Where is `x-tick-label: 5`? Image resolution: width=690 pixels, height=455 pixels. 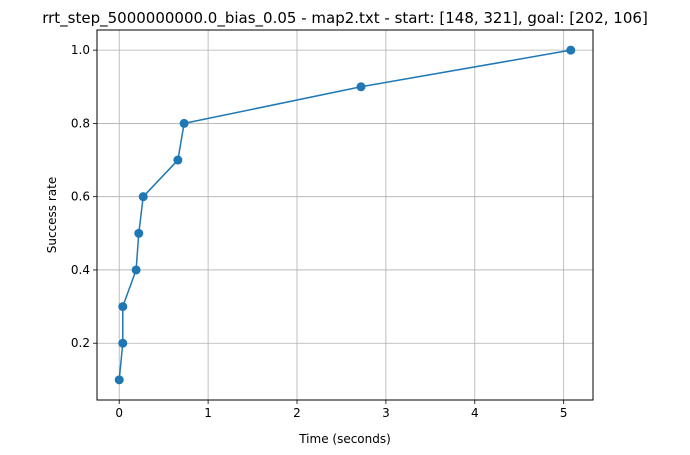 x-tick-label: 5 is located at coordinates (564, 413).